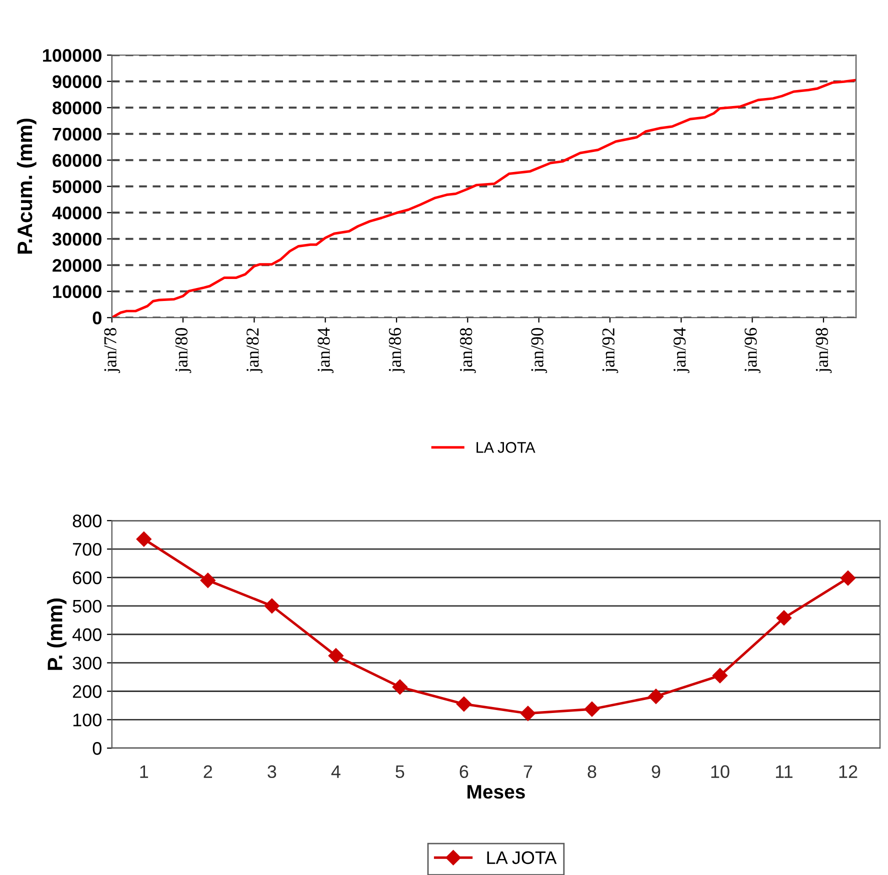  Describe the element at coordinates (77, 81) in the screenshot. I see `y-tick-label: 90000` at that location.